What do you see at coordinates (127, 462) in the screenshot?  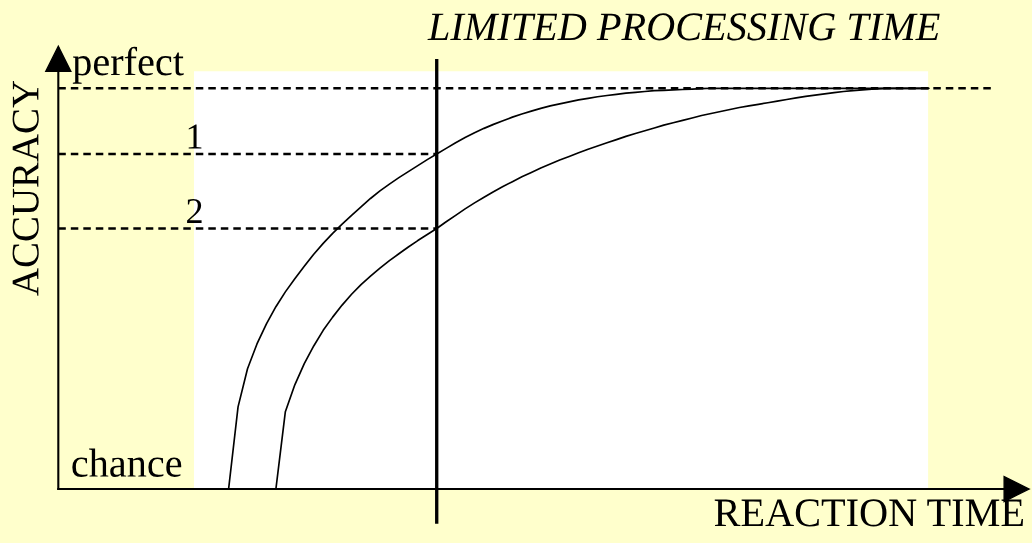 I see `annotation: chance` at bounding box center [127, 462].